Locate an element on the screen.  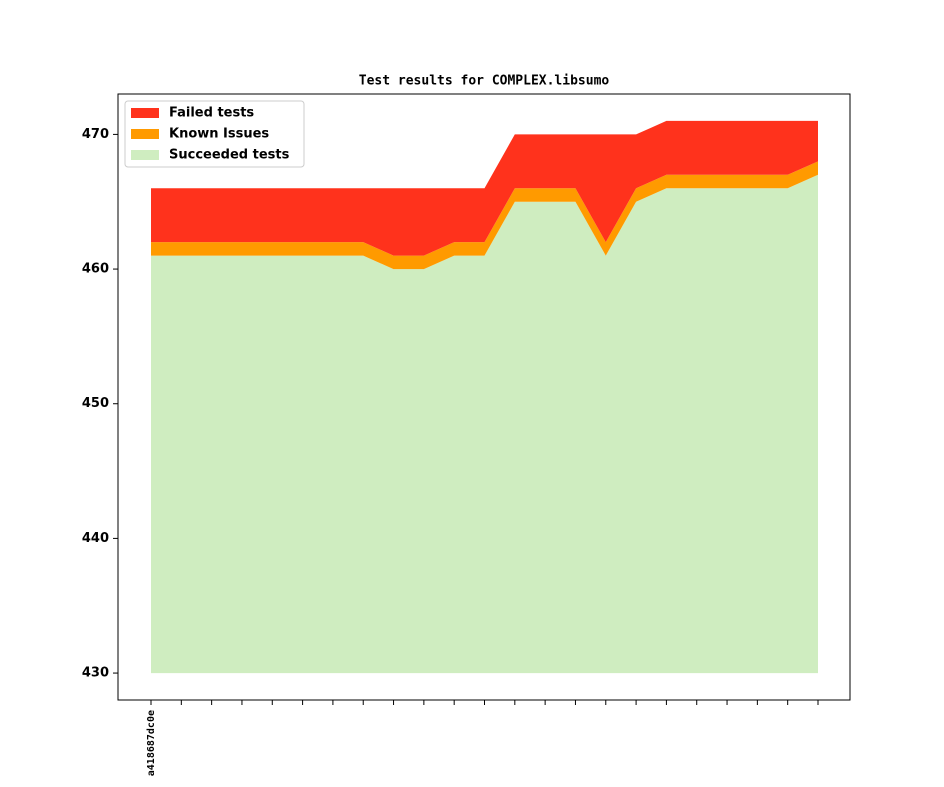
y-tick-label: 470 is located at coordinates (95, 134).